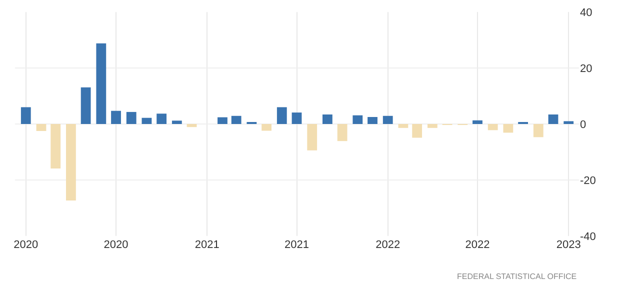 Image resolution: width=624 pixels, height=291 pixels. Describe the element at coordinates (586, 12) in the screenshot. I see `y-tick-label: 40` at that location.